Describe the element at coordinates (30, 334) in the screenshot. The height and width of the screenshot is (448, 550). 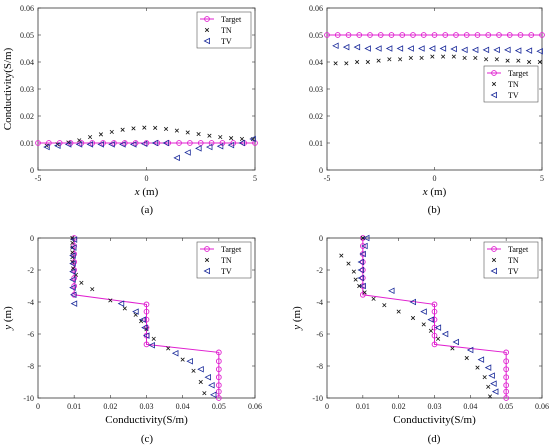
I see `y-tick-label: -6` at that location.